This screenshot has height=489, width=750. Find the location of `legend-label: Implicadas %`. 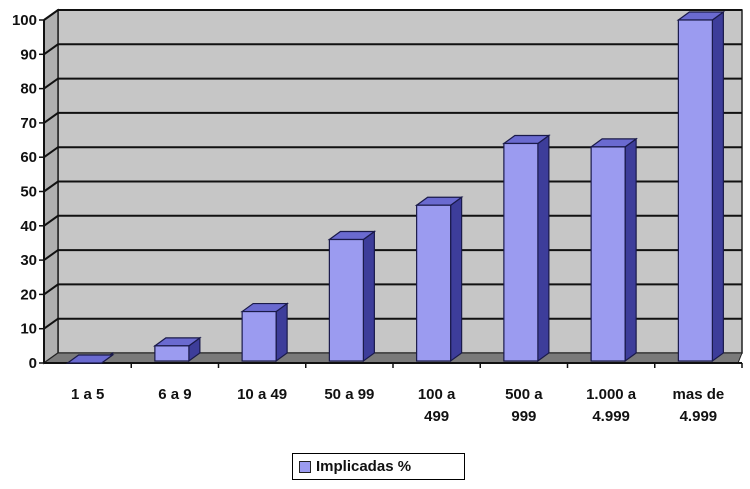

legend-label: Implicadas % is located at coordinates (364, 466).